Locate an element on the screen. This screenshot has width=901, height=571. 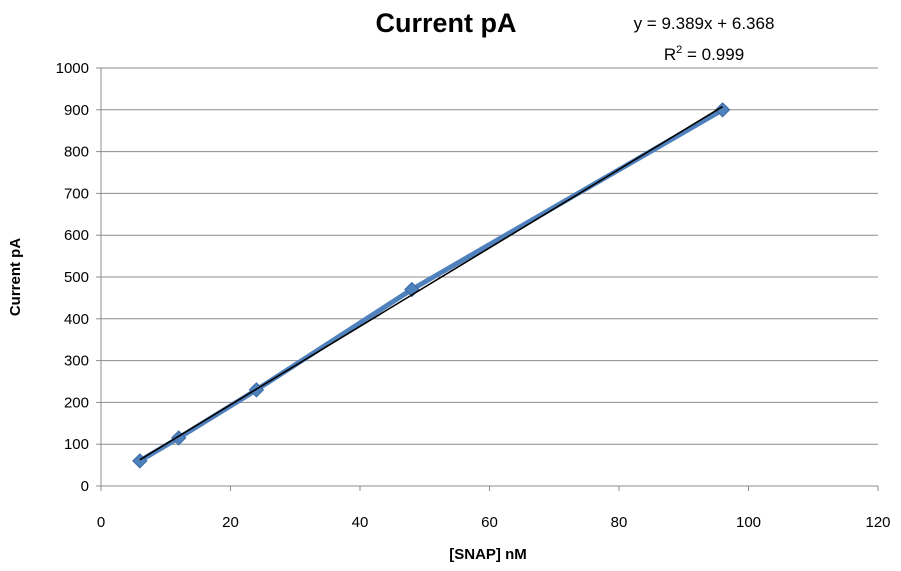
x-tick-label: 20 is located at coordinates (230, 522).